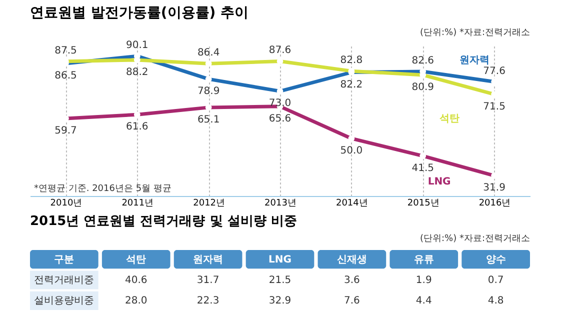 The height and width of the screenshot is (329, 580). I want to click on data-label: 21.5, so click(280, 280).